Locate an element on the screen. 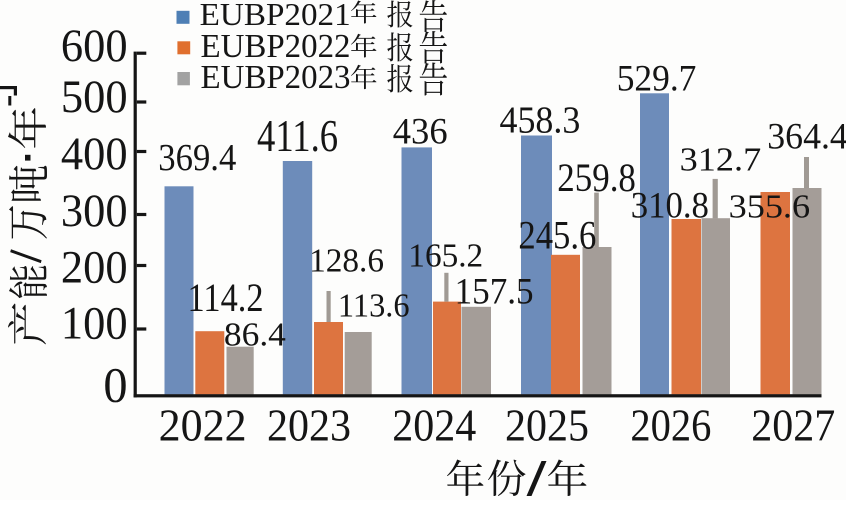 The image size is (846, 505). svg-text: EUBP2022 is located at coordinates (276, 46).